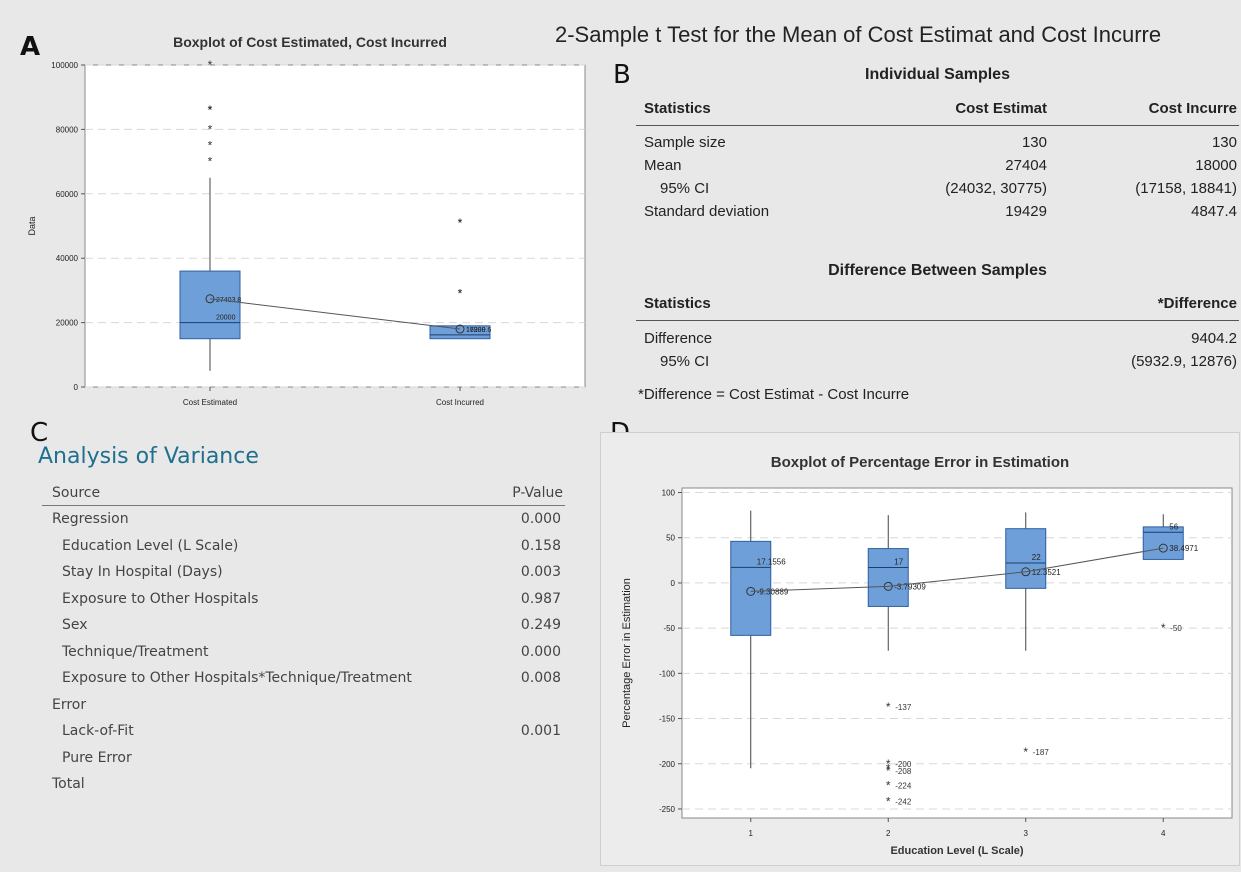  Describe the element at coordinates (1183, 548) in the screenshot. I see `mean-label: 38.4971` at that location.